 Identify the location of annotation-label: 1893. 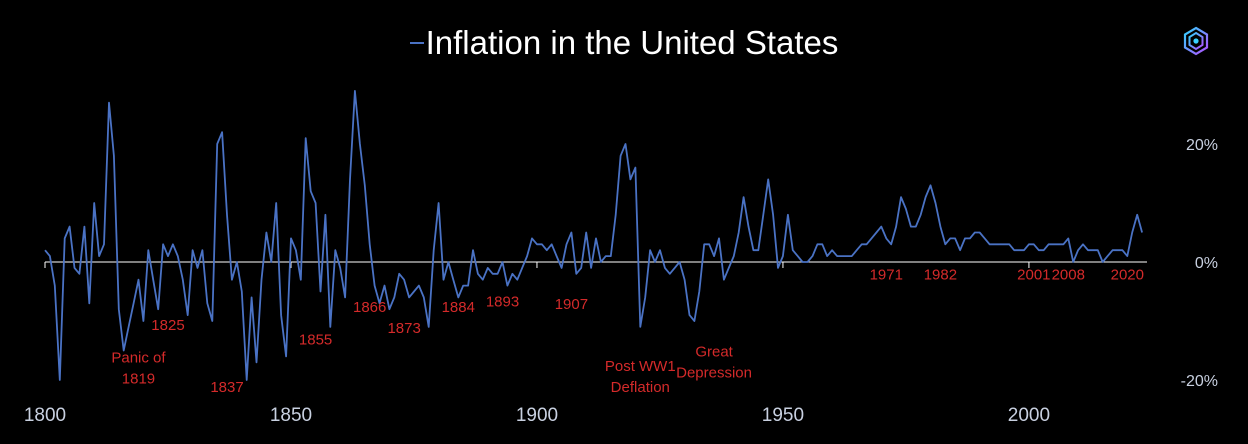
(502, 301).